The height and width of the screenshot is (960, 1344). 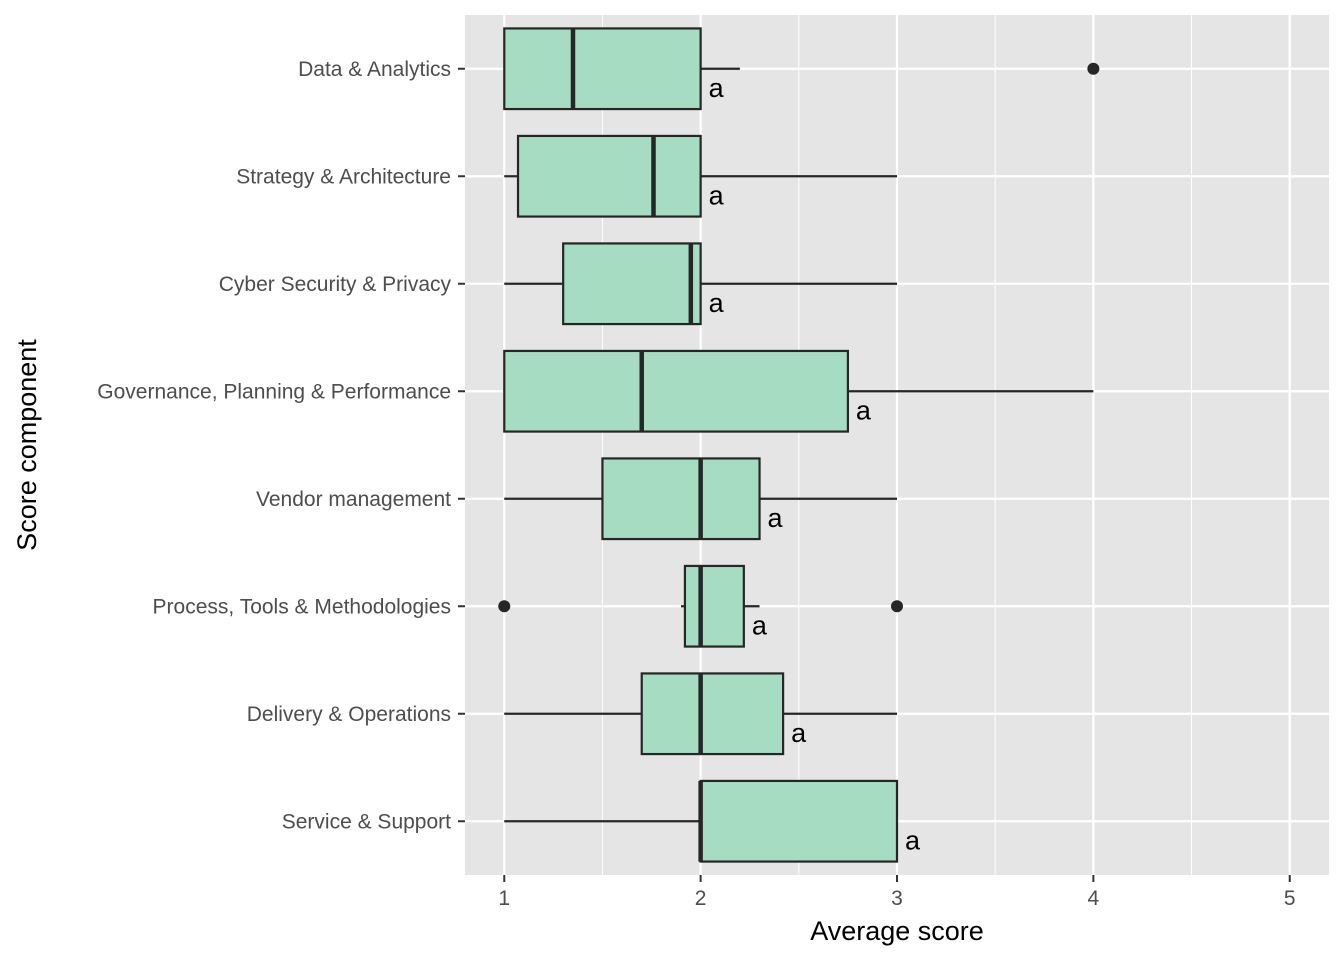 What do you see at coordinates (1290, 898) in the screenshot?
I see `x-tick-label: 5` at bounding box center [1290, 898].